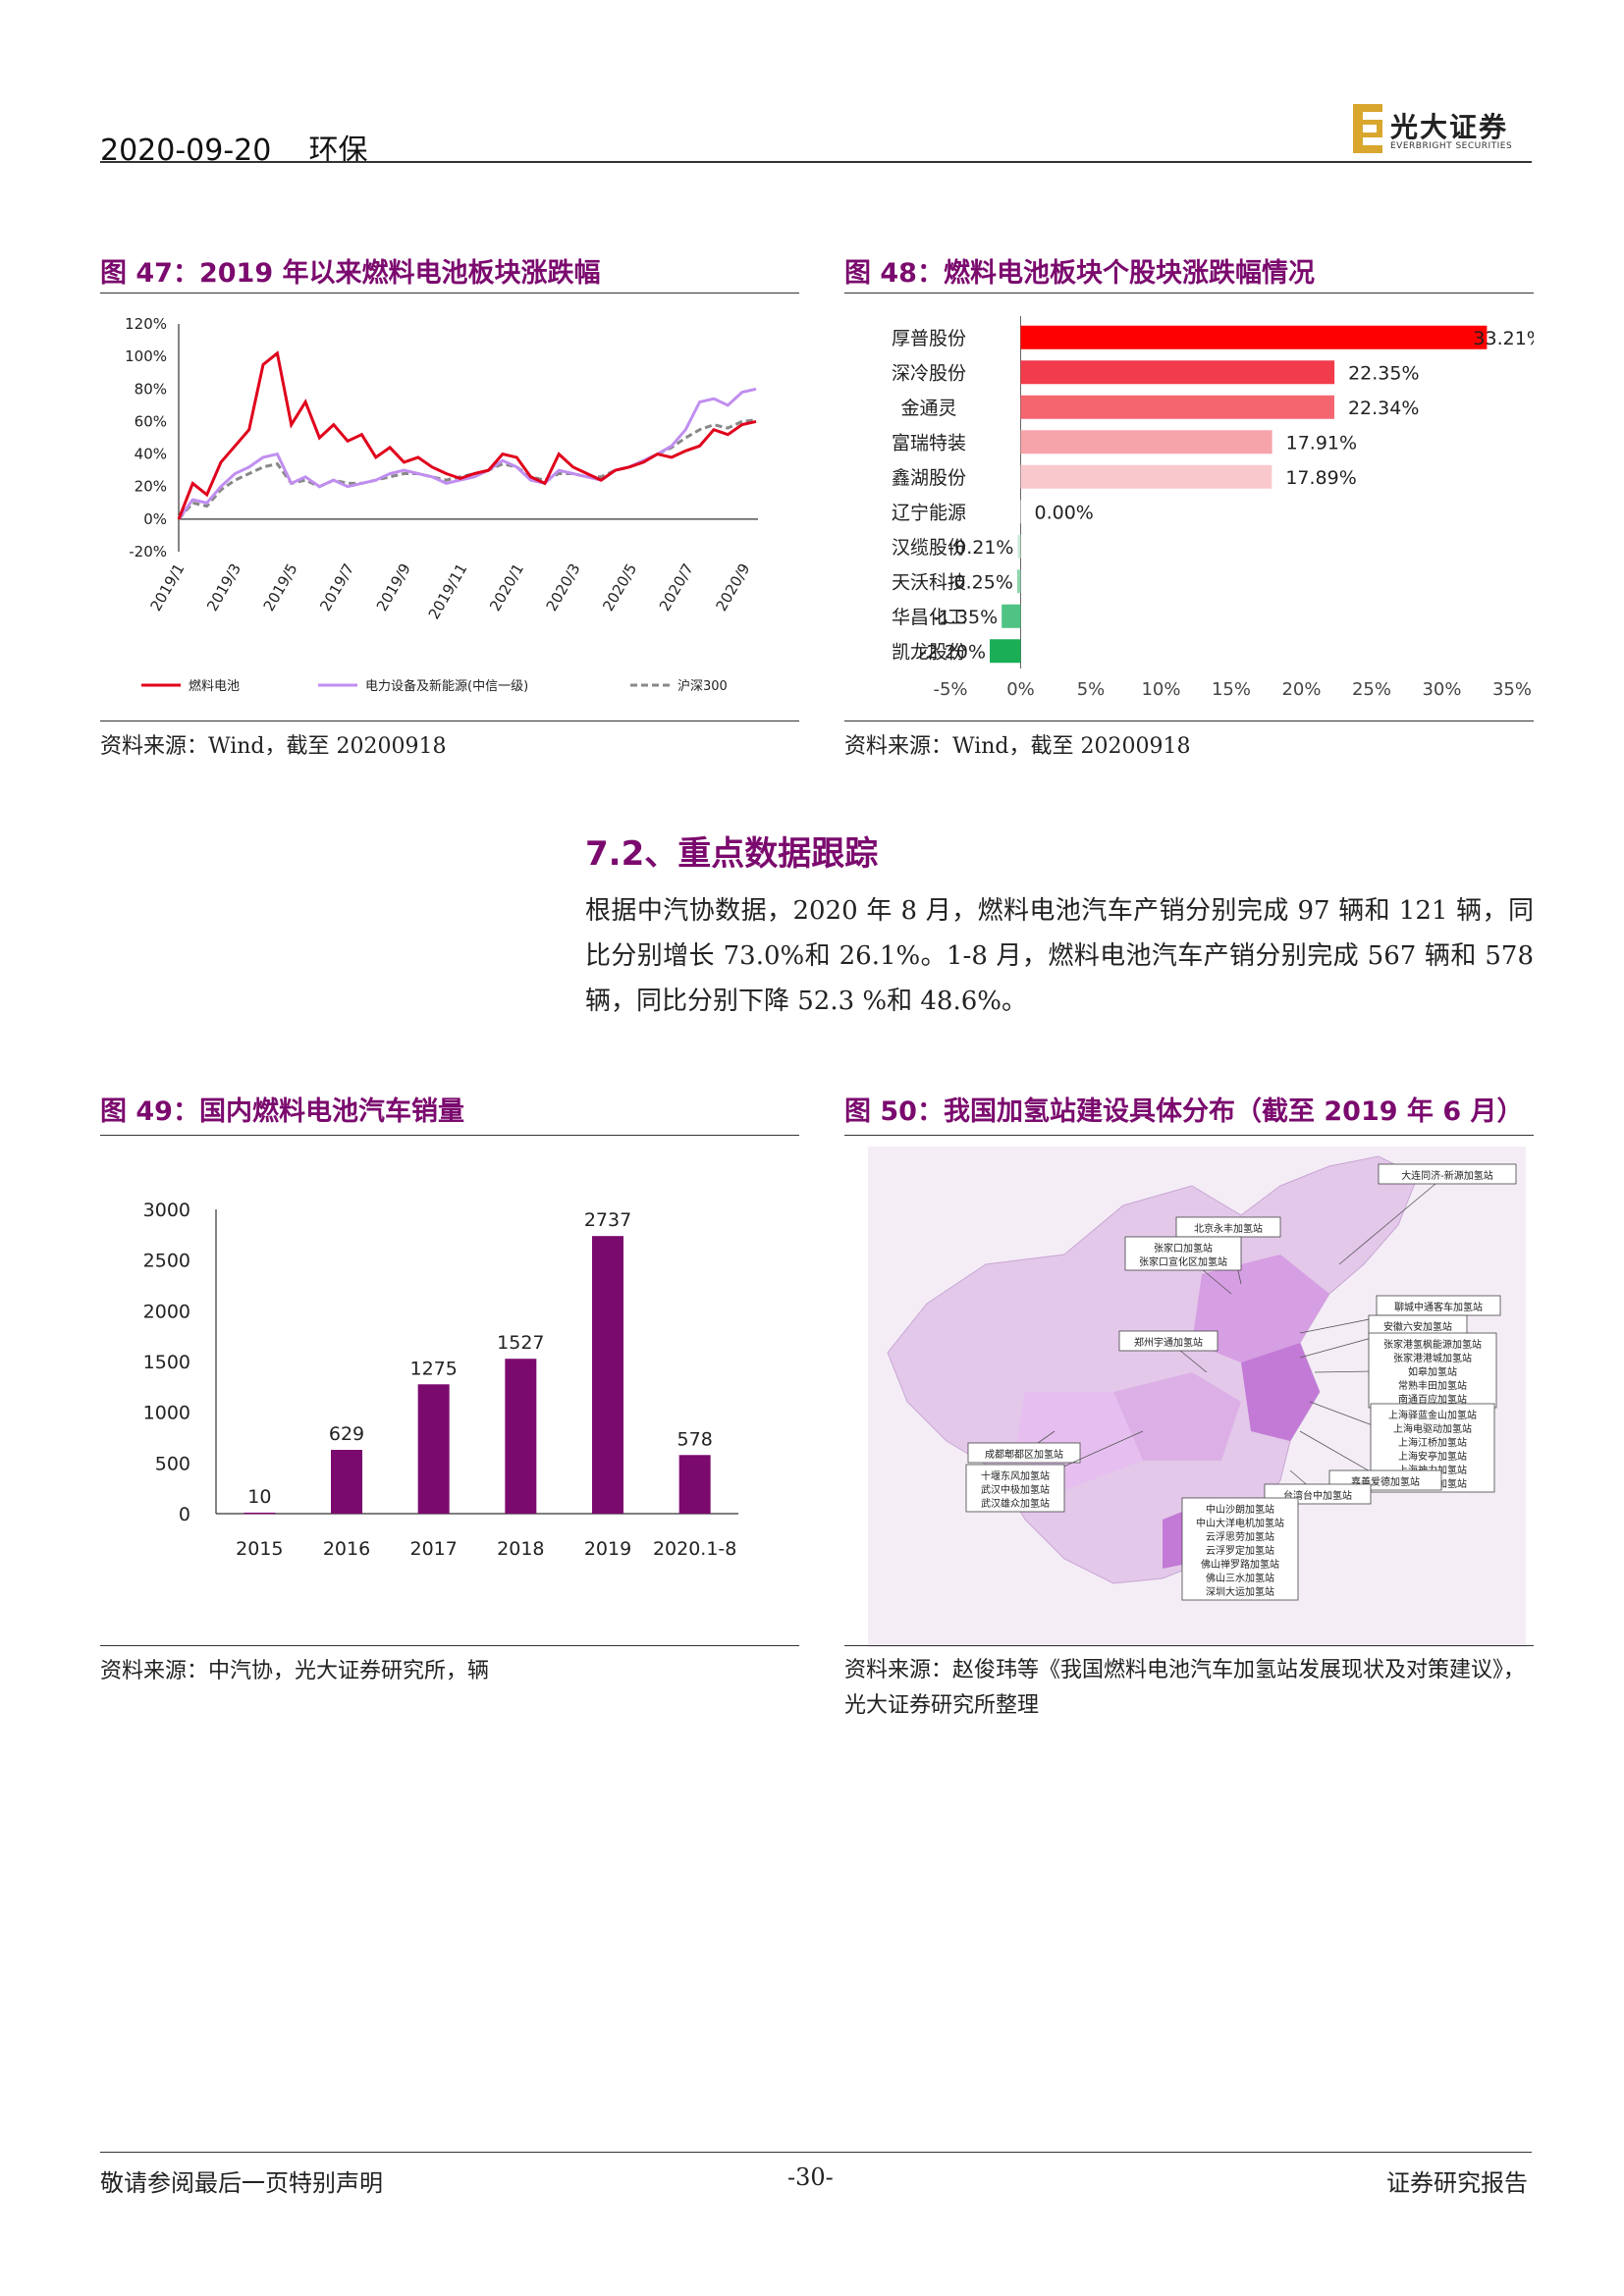 This screenshot has height=2296, width=1624. Describe the element at coordinates (346, 1434) in the screenshot. I see `fig49-value-label: 629` at that location.